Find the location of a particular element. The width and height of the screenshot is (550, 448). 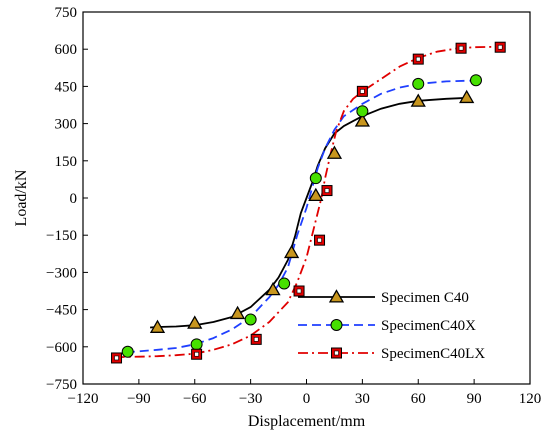

legend-label-0: Specimen C40 is located at coordinates (425, 298).